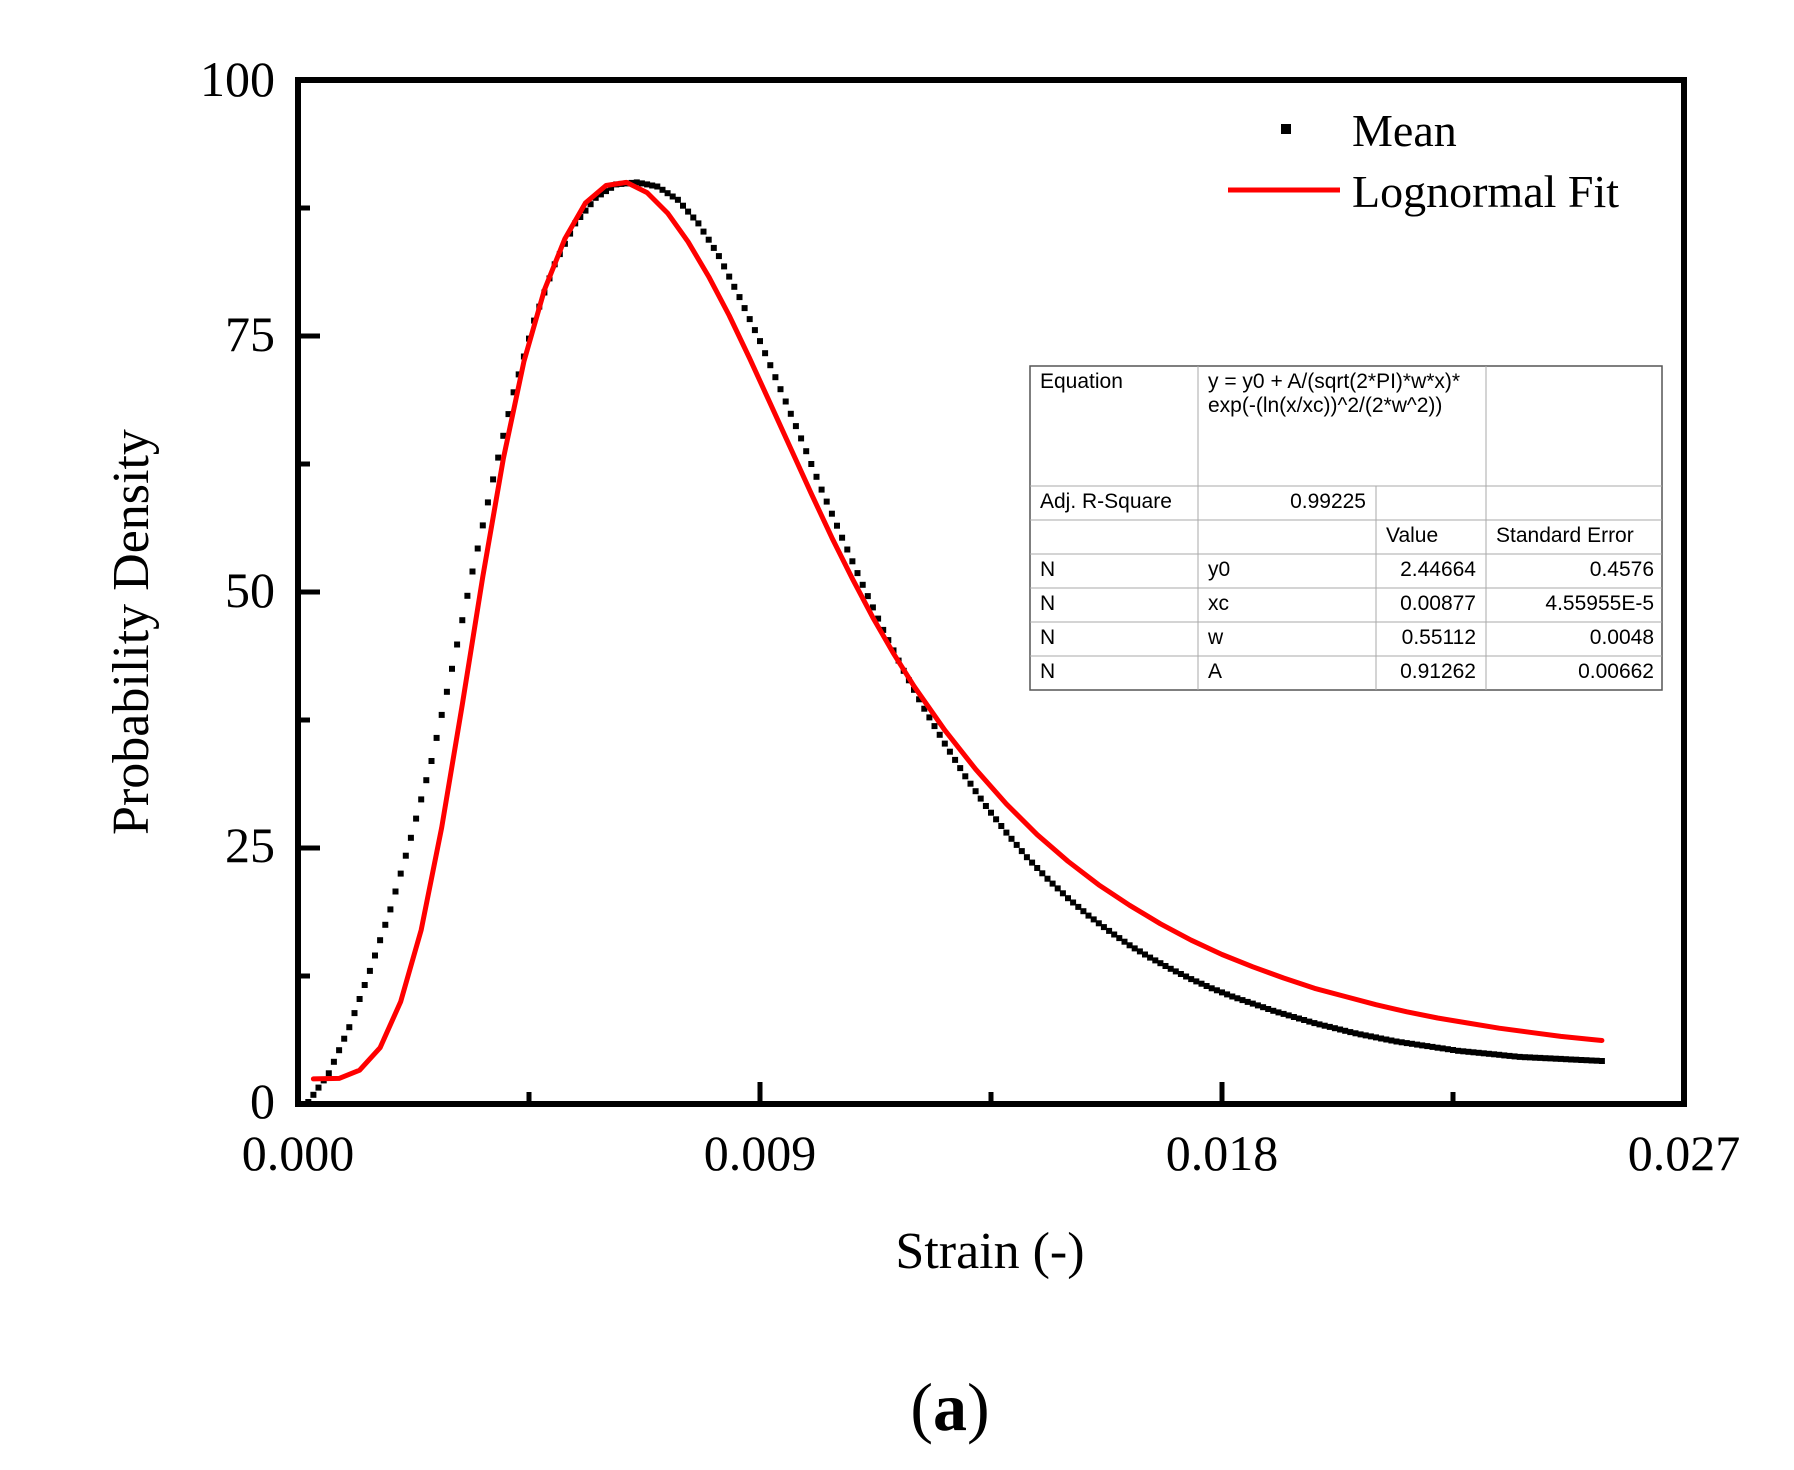  What do you see at coordinates (1218, 603) in the screenshot?
I see `row-param: xc` at bounding box center [1218, 603].